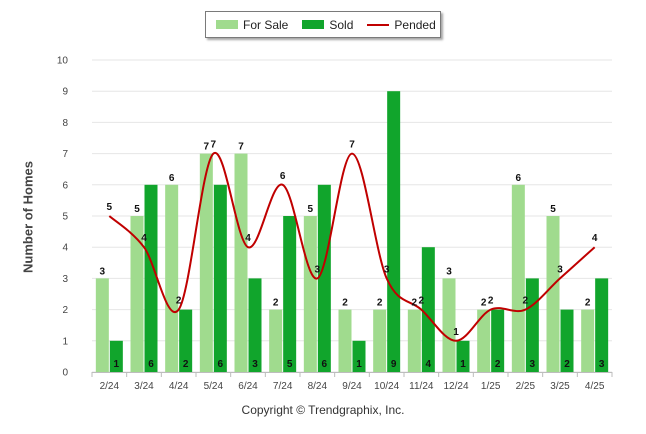 This screenshot has width=646, height=434. What do you see at coordinates (63, 61) in the screenshot?
I see `y-tick-label: 10` at bounding box center [63, 61].